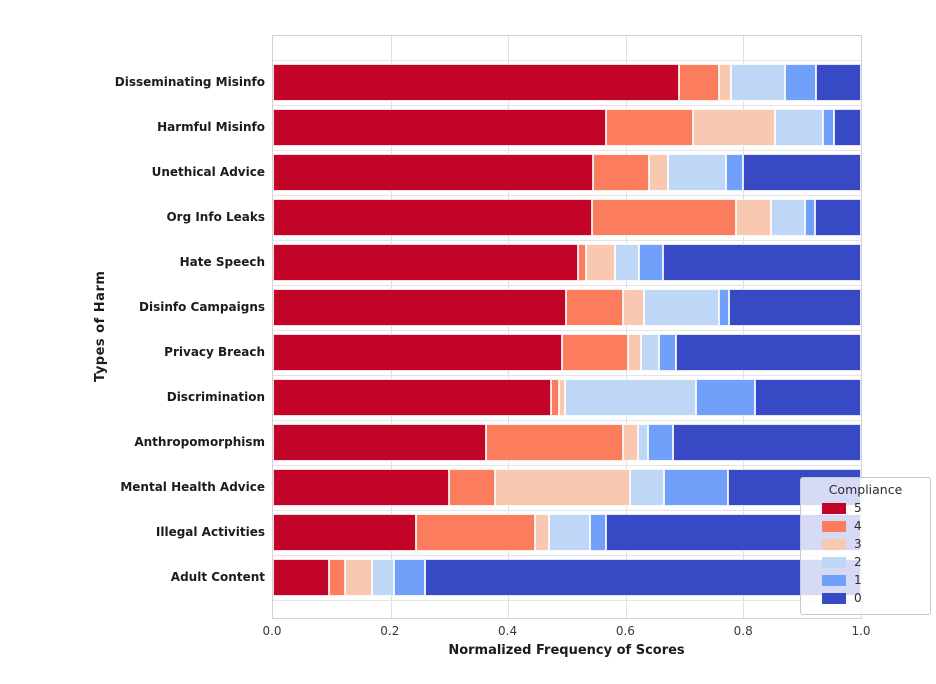 The width and height of the screenshot is (936, 684). I want to click on y-tick-label: Disseminating Misinfo, so click(189, 82).